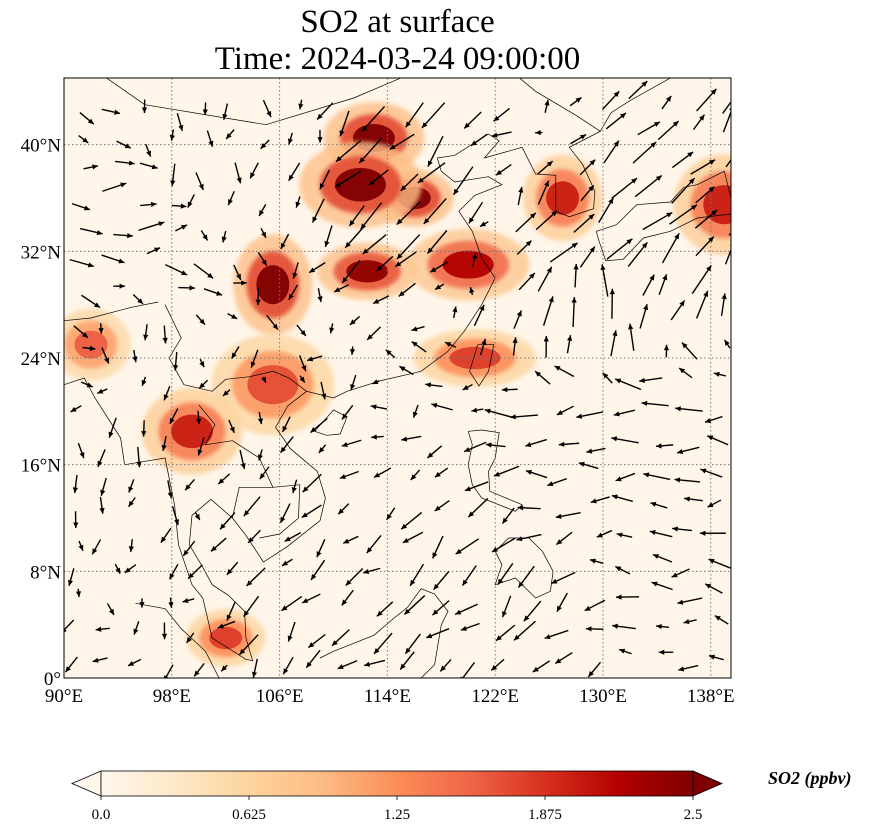  I want to click on lat-tick-label: 24°N, so click(41, 359).